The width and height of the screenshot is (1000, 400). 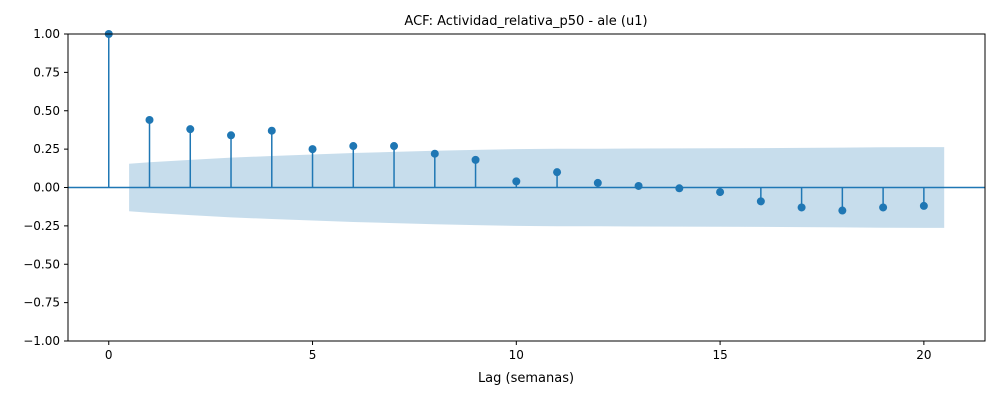 I want to click on y-tick-label: −1.00, so click(x=41, y=341).